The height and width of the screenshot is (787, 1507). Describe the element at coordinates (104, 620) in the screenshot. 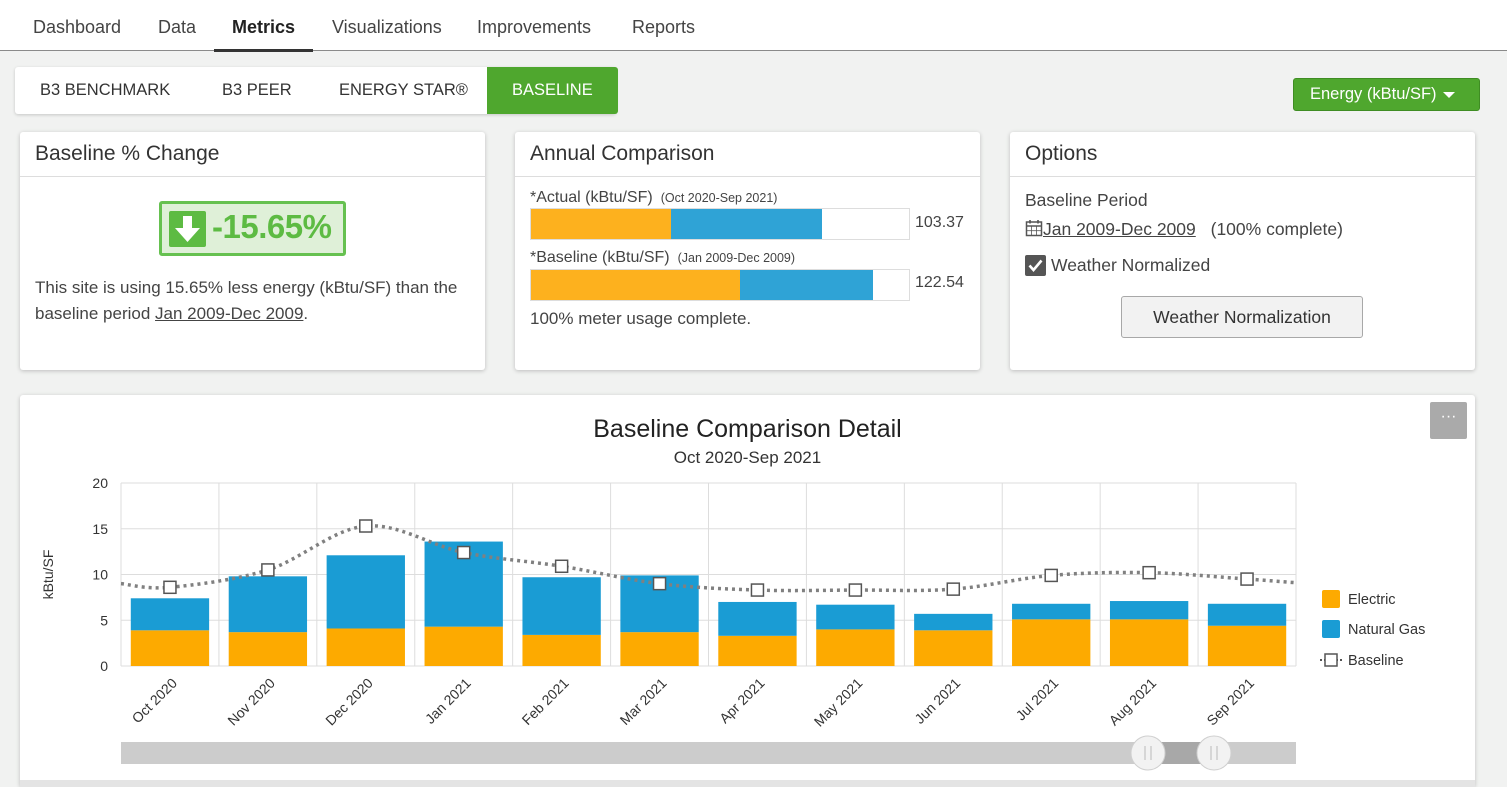

I see `y-tick-label: 5` at that location.